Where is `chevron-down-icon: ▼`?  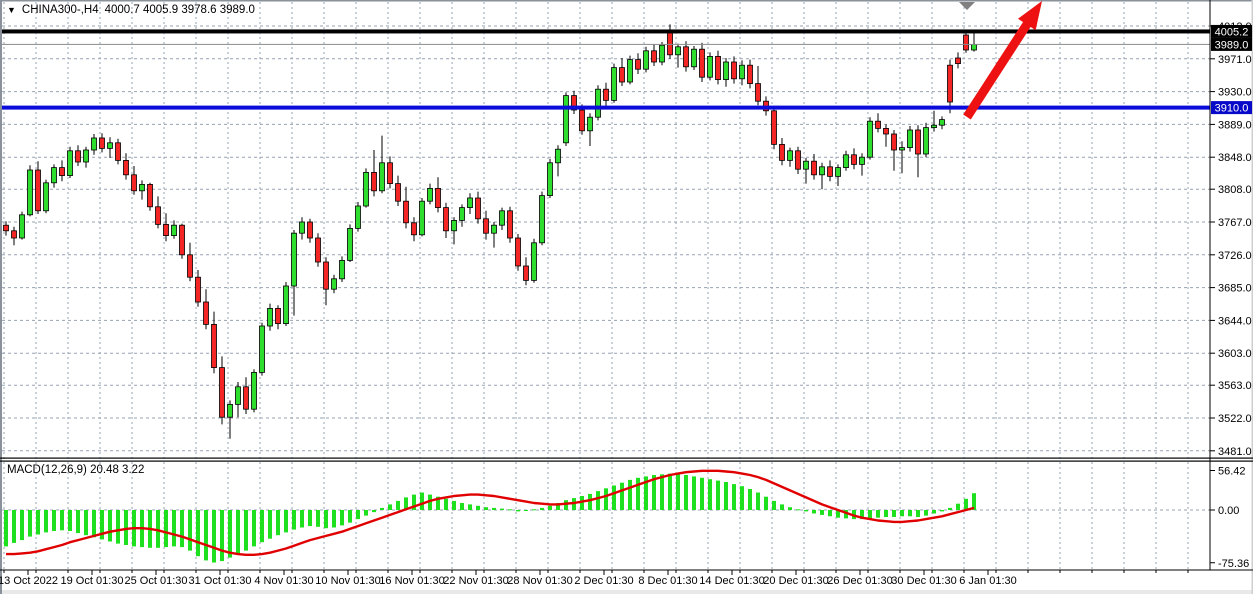 chevron-down-icon: ▼ is located at coordinates (11, 9).